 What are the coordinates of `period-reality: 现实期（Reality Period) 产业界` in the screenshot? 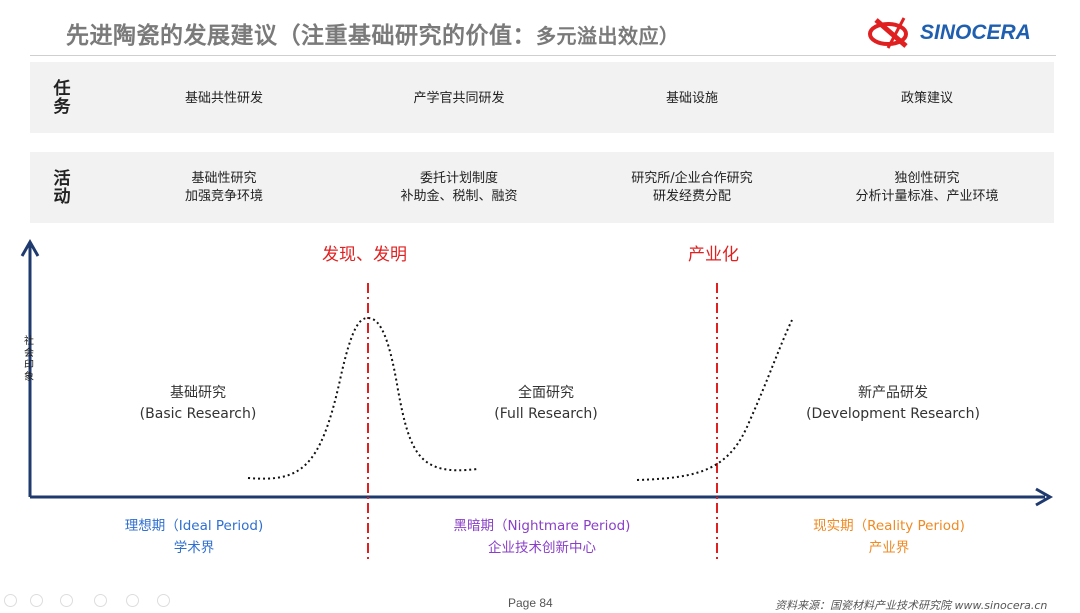 It's located at (889, 537).